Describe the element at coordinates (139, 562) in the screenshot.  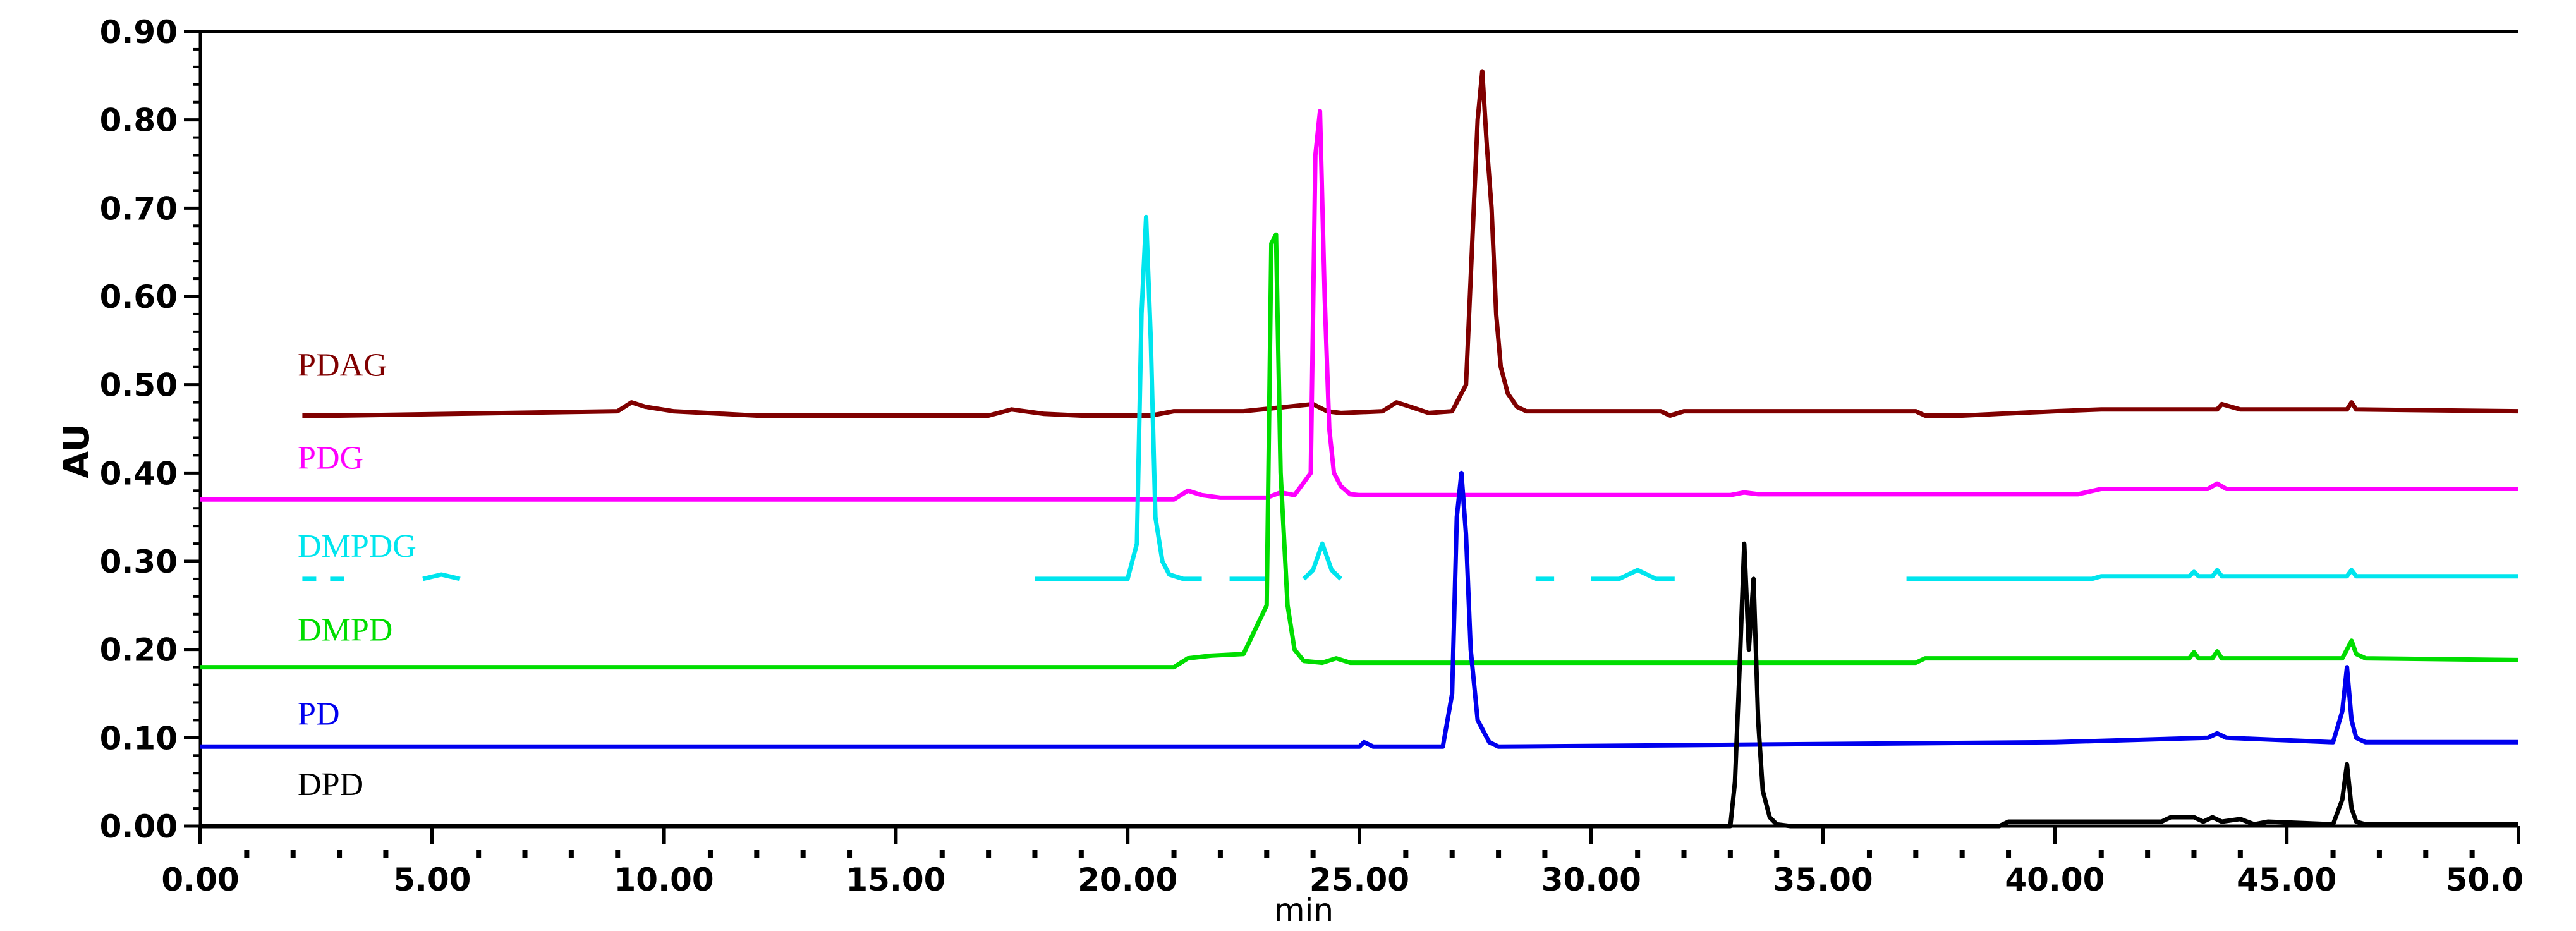
I see `y-tick-label: 0.30` at that location.